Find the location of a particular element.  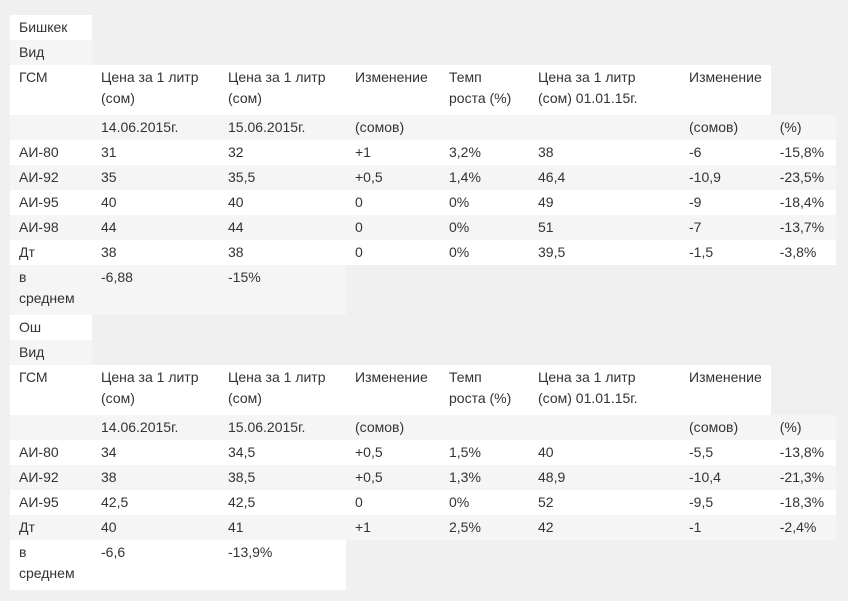

table-cell: 49 is located at coordinates (604, 202).